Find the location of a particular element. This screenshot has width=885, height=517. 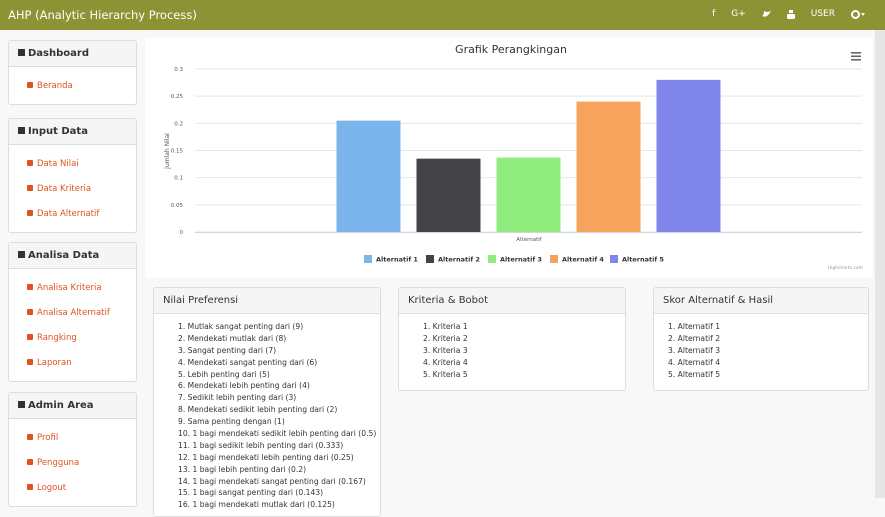

menu-item: Analisa Alternatif is located at coordinates (72, 313).